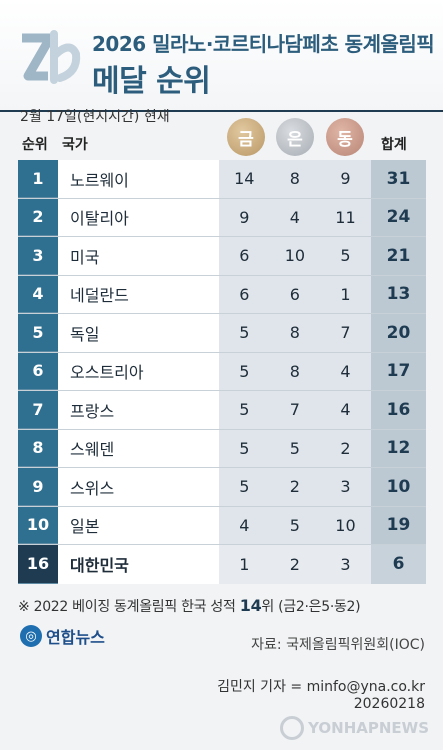 This screenshot has height=750, width=443. I want to click on table-row: 5 독일 5 8 7 20, so click(222, 333).